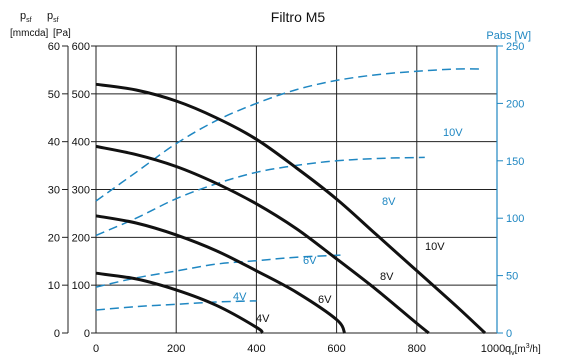 The image size is (570, 358). Describe the element at coordinates (240, 297) in the screenshot. I see `power-label-4v: 4V` at that location.